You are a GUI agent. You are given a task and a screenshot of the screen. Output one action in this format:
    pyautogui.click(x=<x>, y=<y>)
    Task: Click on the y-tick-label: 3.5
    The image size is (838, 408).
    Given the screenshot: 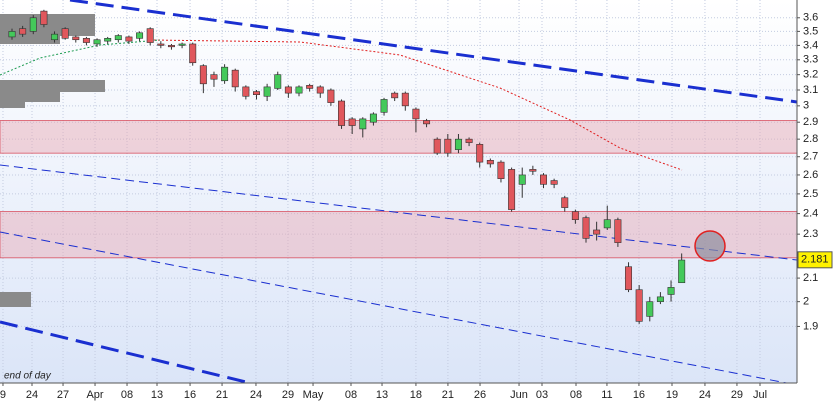 What is the action you would take?
    pyautogui.click(x=810, y=31)
    